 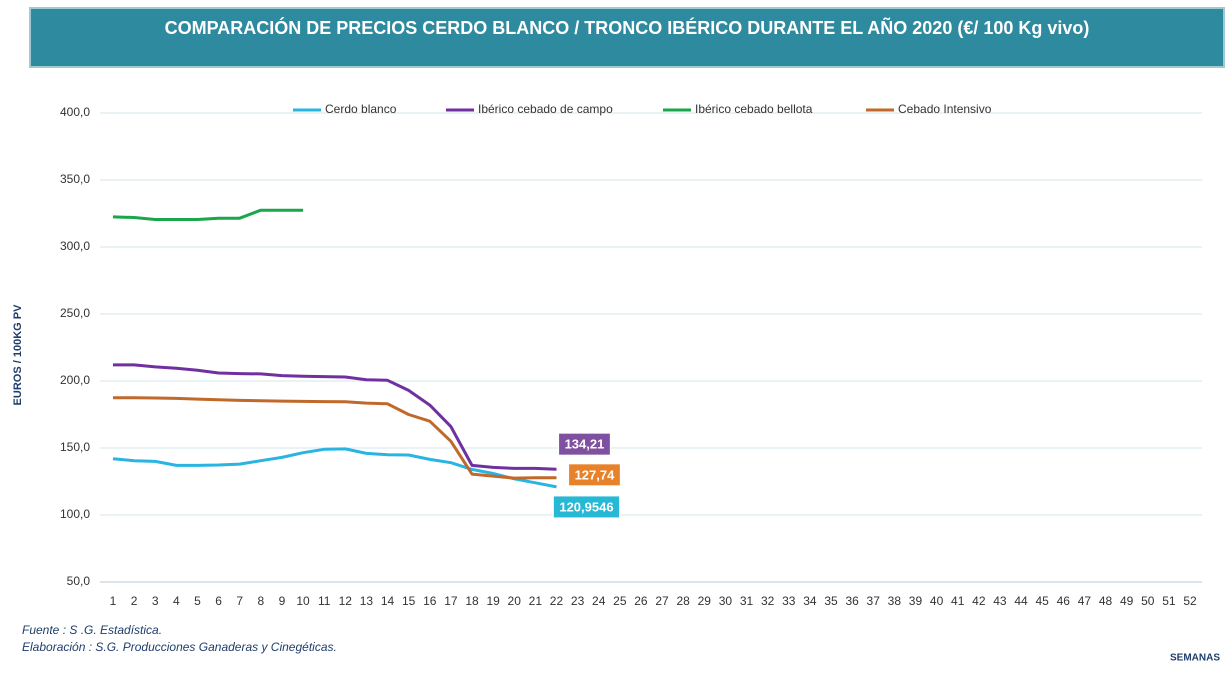 I want to click on y-tick-label: 100,0, so click(x=75, y=514).